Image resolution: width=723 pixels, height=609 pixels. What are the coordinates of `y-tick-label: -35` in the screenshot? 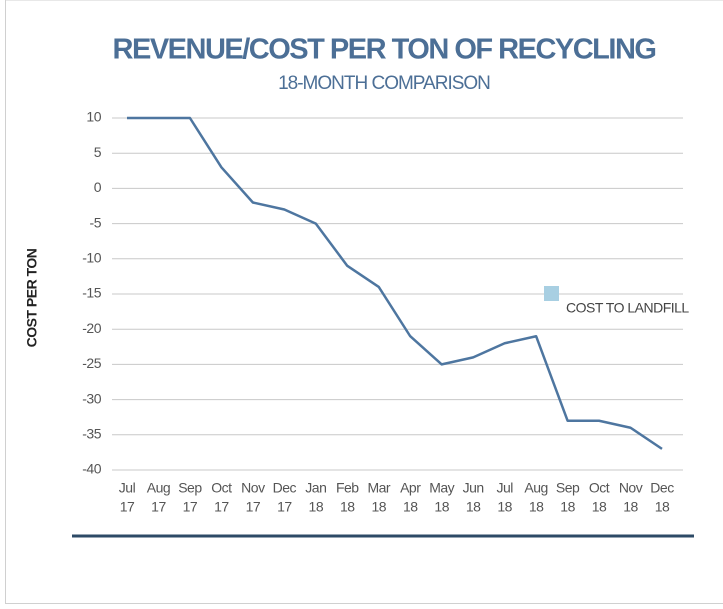 It's located at (91, 434).